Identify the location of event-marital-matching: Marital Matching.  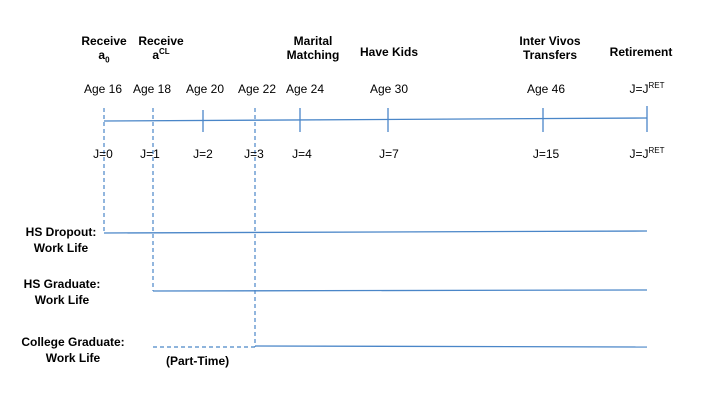
(313, 48).